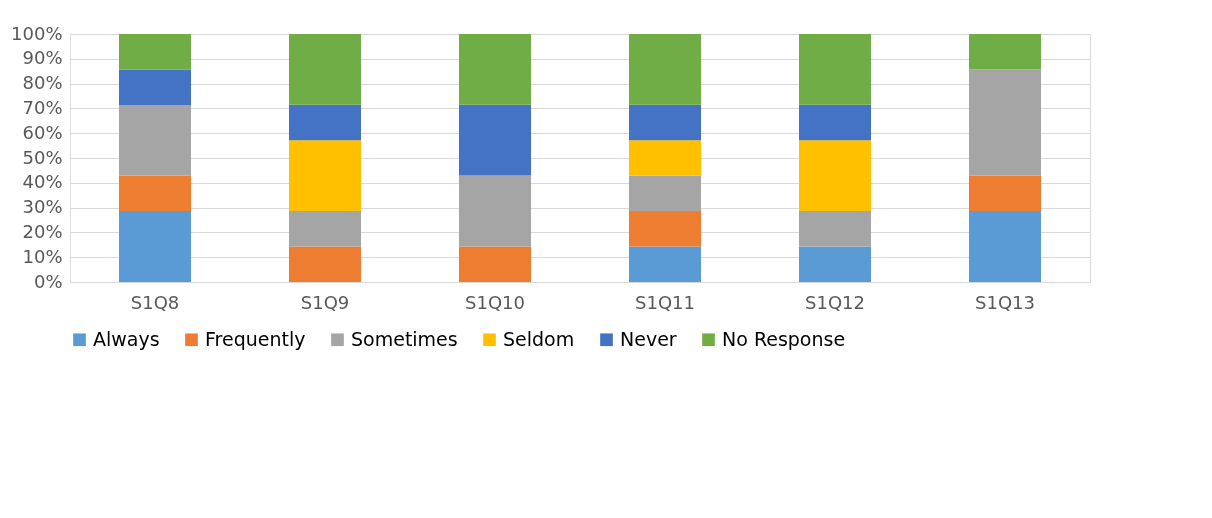 This screenshot has height=518, width=1212. Describe the element at coordinates (325, 302) in the screenshot. I see `x-tick-label: S1Q9` at that location.